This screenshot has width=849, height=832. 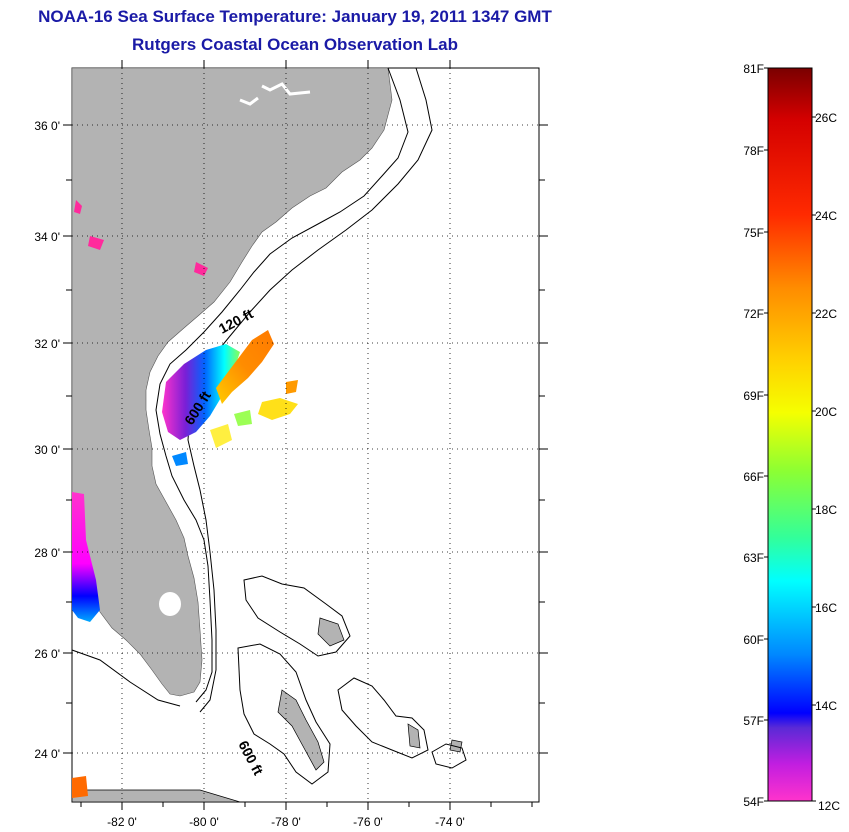 What do you see at coordinates (753, 558) in the screenshot?
I see `colorbar-f-label: 63F` at bounding box center [753, 558].